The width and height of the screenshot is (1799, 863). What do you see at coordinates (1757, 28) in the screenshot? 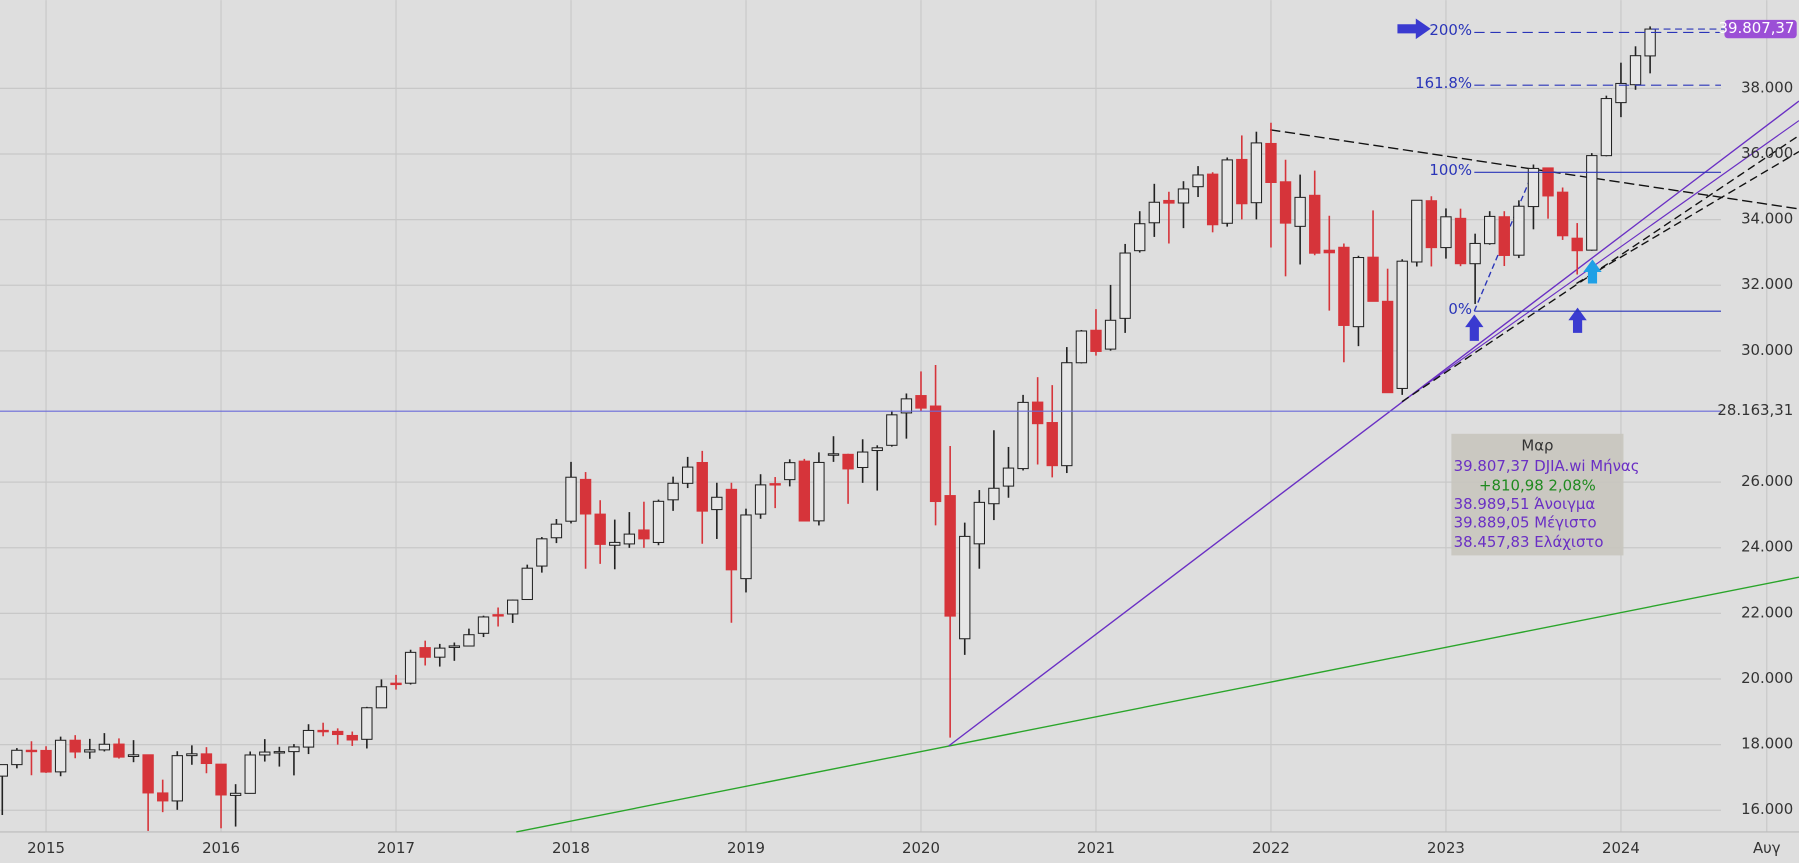
I see `last-price-label: 39.807,37` at bounding box center [1757, 28].